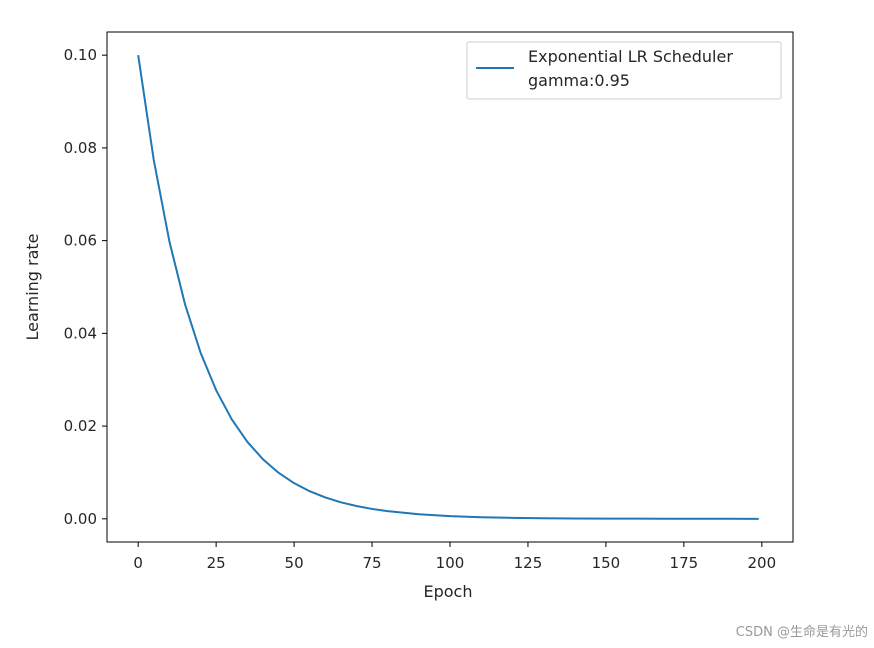 Image resolution: width=874 pixels, height=648 pixels. I want to click on y-tick-label: 0.00, so click(80, 519).